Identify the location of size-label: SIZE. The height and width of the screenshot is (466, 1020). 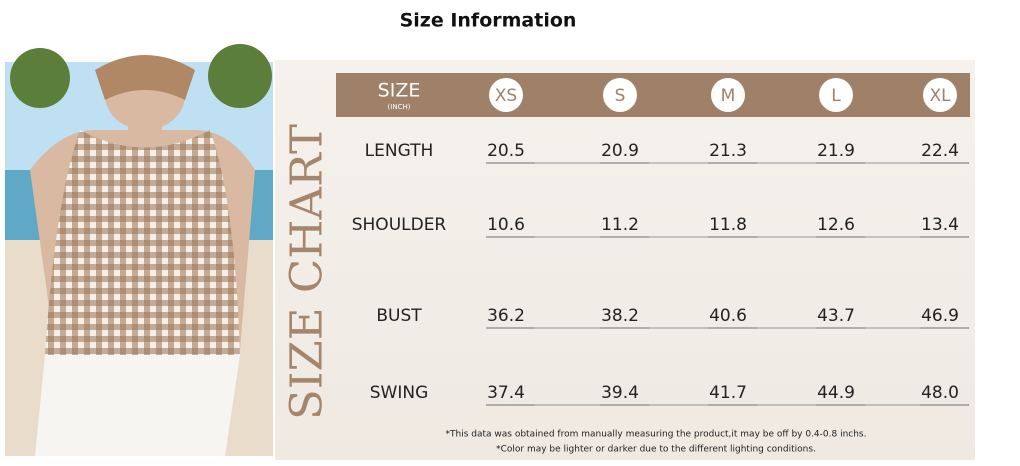
(399, 91).